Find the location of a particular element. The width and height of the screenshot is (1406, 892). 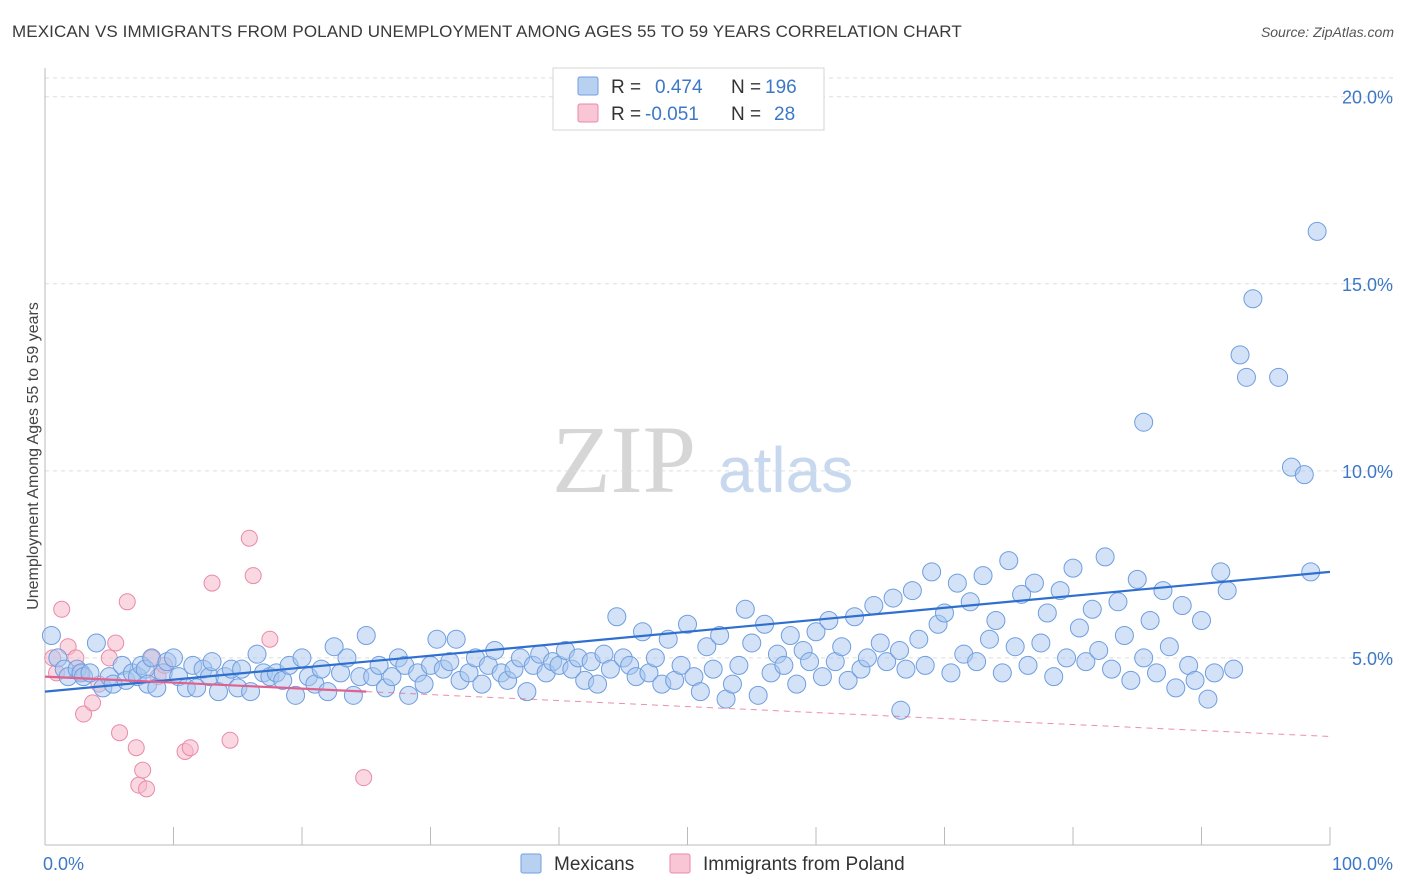

legend-swatch-poland-bottom is located at coordinates (680, 863).